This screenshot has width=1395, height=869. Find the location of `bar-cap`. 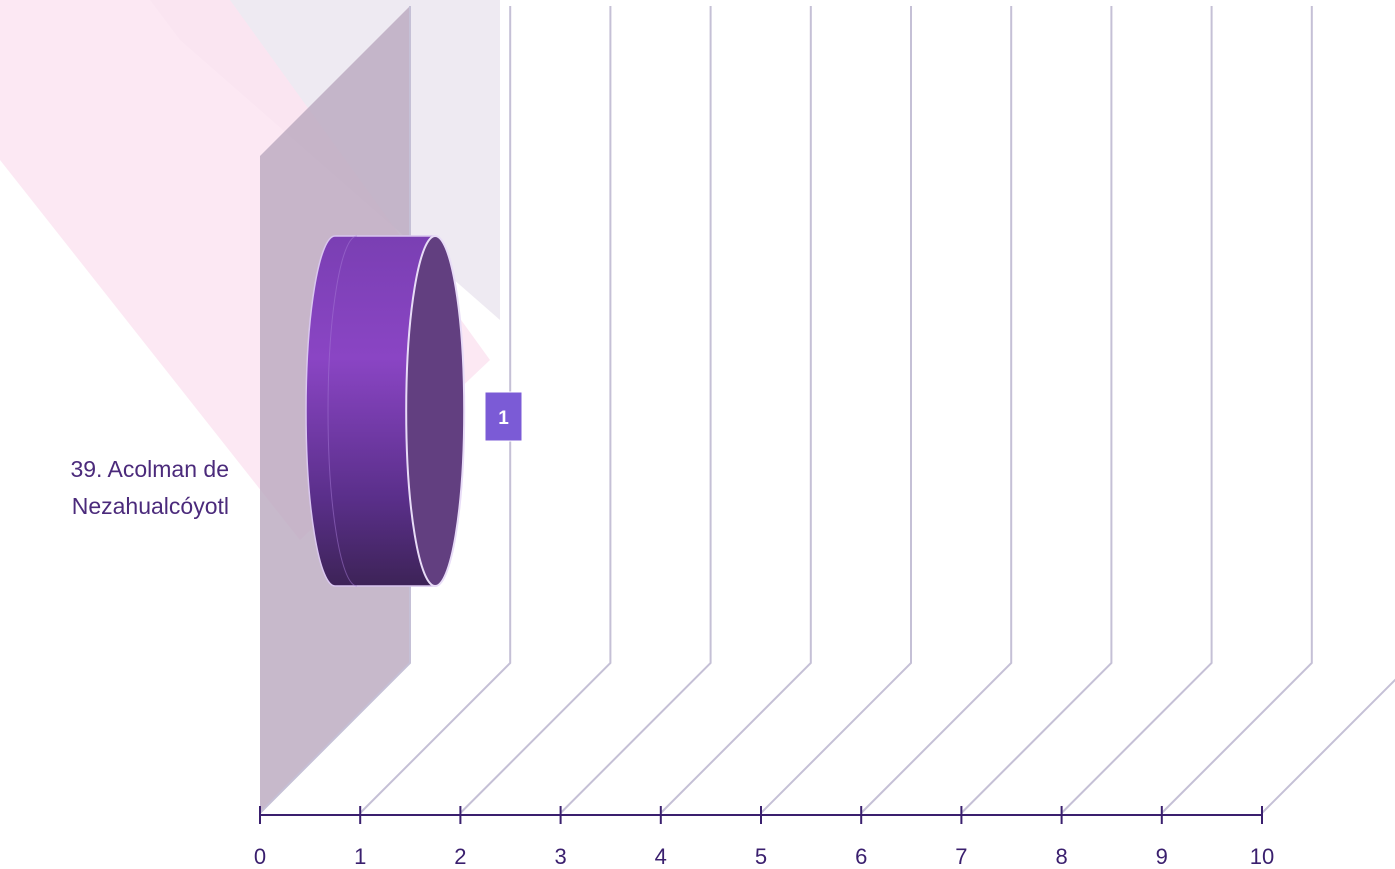

bar-cap is located at coordinates (435, 411).